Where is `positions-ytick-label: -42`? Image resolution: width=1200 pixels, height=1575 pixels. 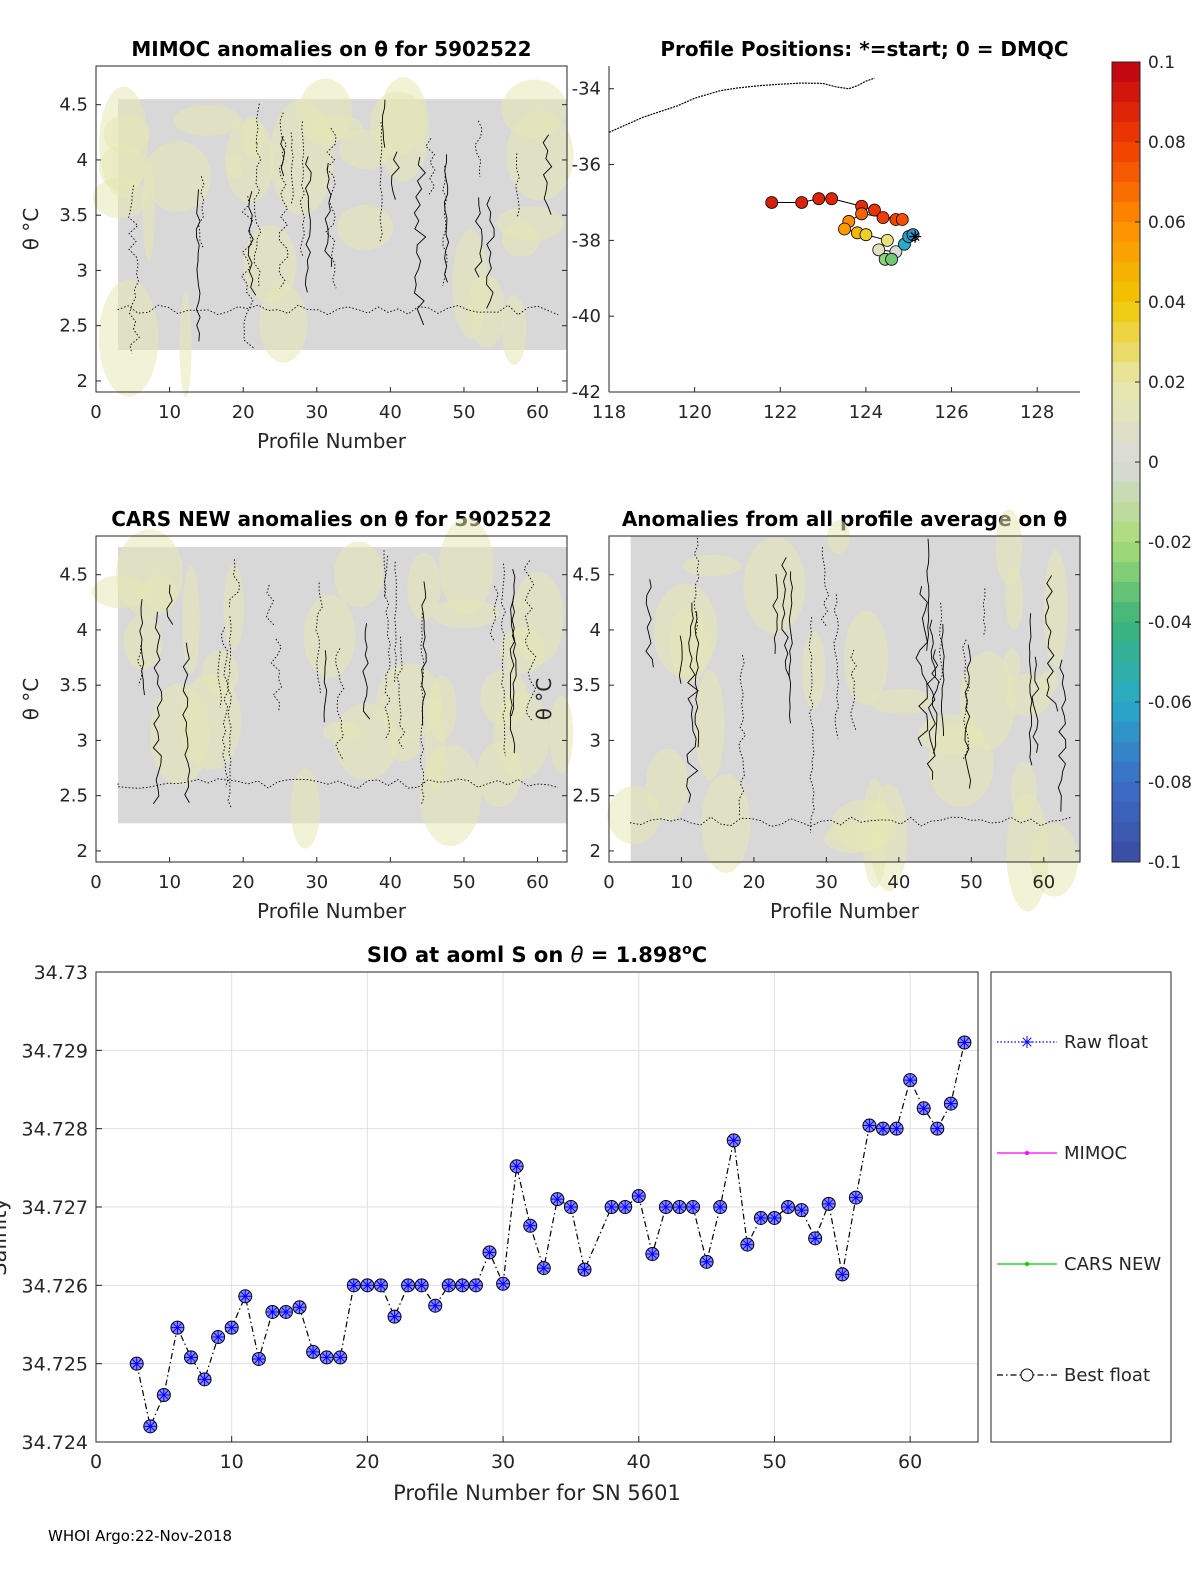
positions-ytick-label: -42 is located at coordinates (586, 392).